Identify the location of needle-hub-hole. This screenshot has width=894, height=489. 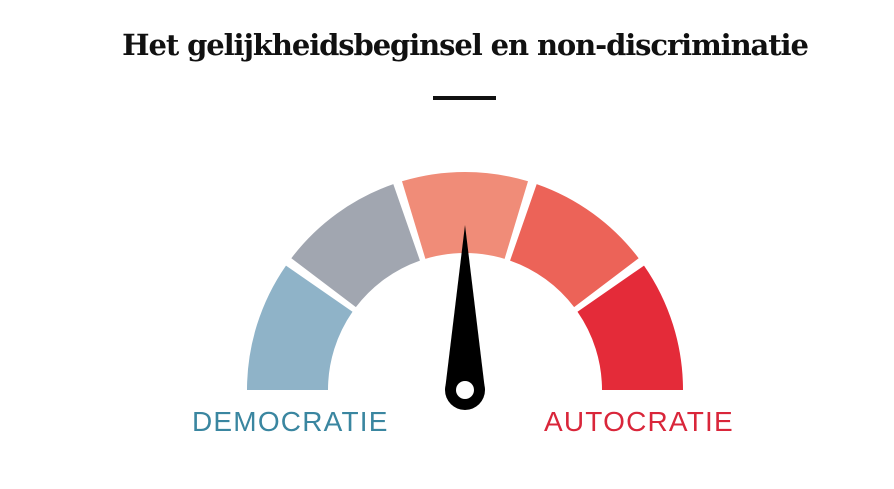
(465, 390).